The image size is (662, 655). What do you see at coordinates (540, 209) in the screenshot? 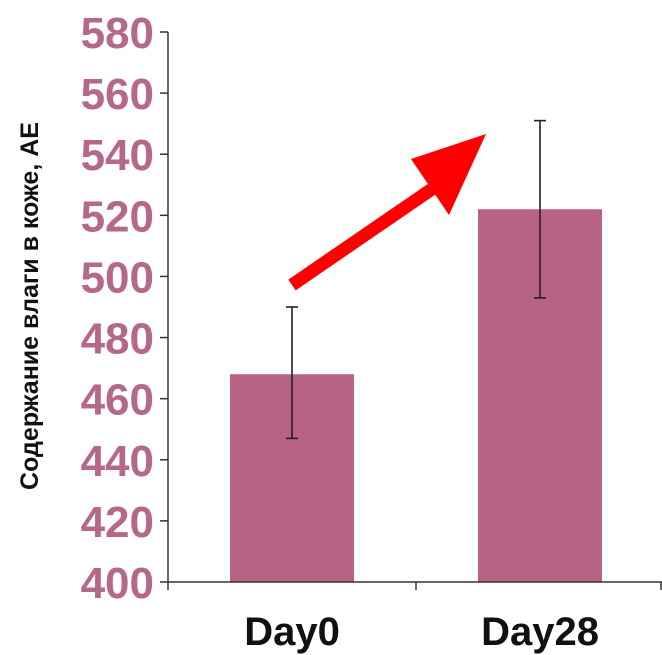
I see `error-bar-day28` at bounding box center [540, 209].